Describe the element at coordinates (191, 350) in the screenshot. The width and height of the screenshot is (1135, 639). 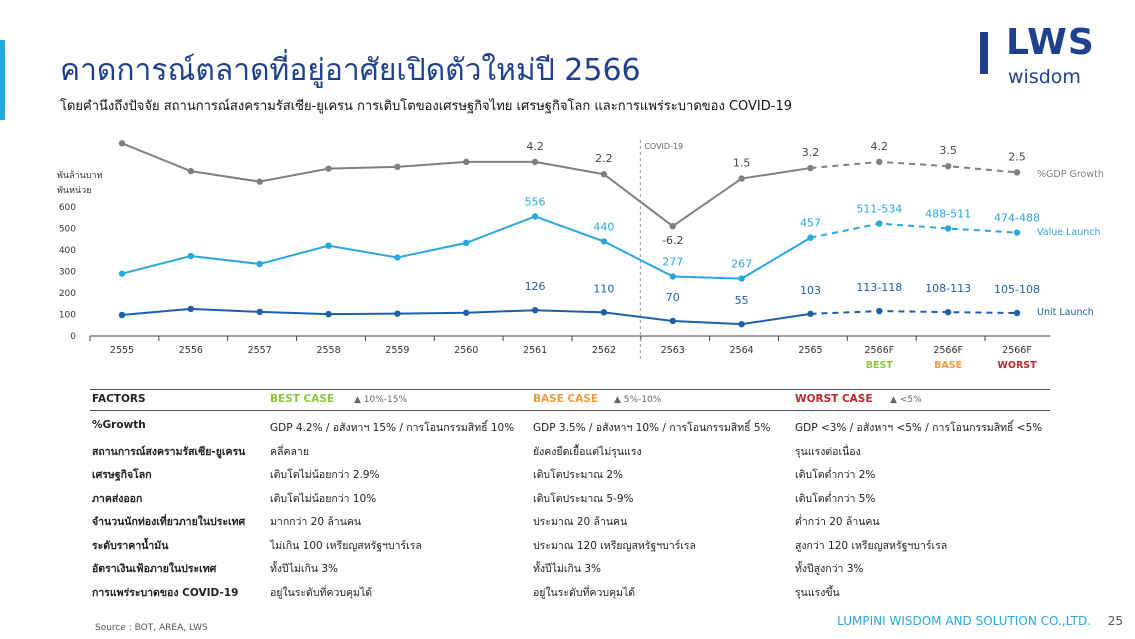
I see `x-tick-label: 2556` at that location.